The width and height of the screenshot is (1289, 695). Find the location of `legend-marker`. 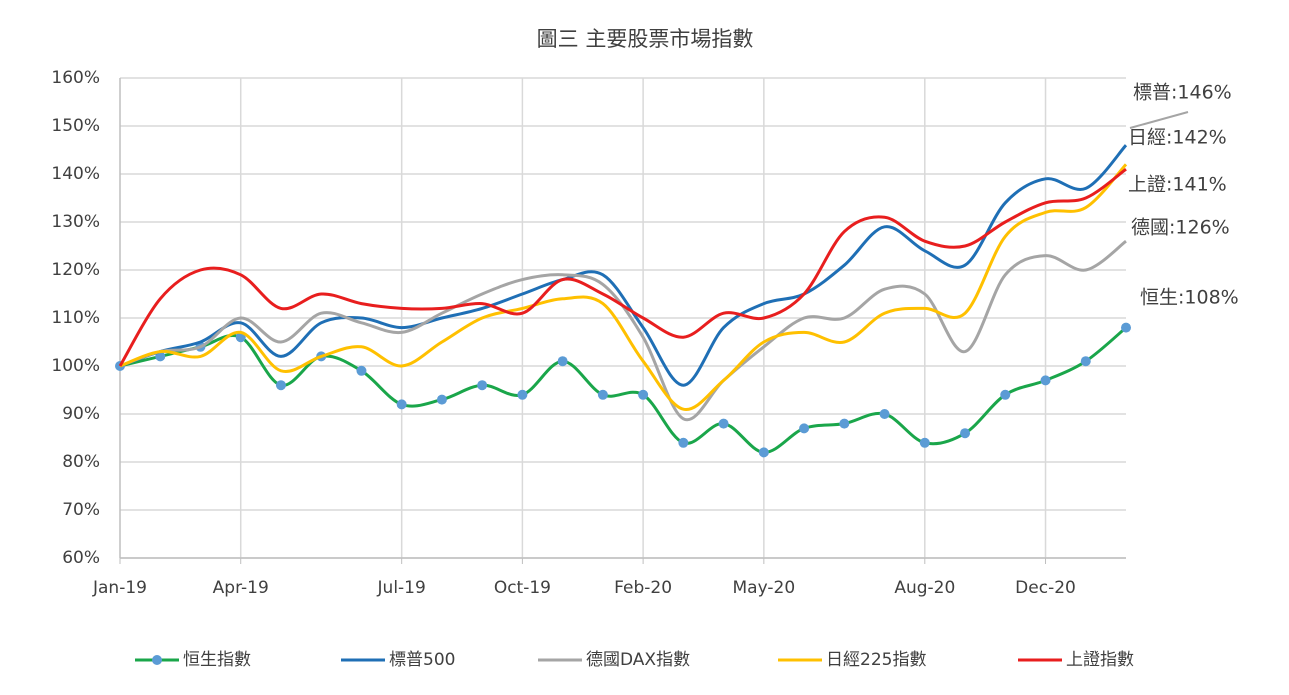

legend-marker is located at coordinates (157, 660).